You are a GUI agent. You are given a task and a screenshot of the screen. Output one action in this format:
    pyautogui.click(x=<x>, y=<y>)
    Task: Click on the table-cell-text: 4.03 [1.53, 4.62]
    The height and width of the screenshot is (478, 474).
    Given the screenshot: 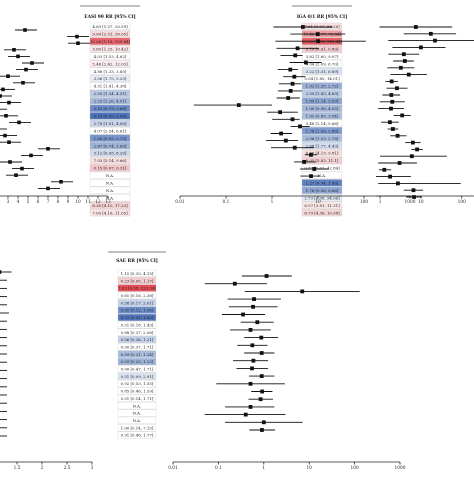 What is the action you would take?
    pyautogui.click(x=110, y=56)
    